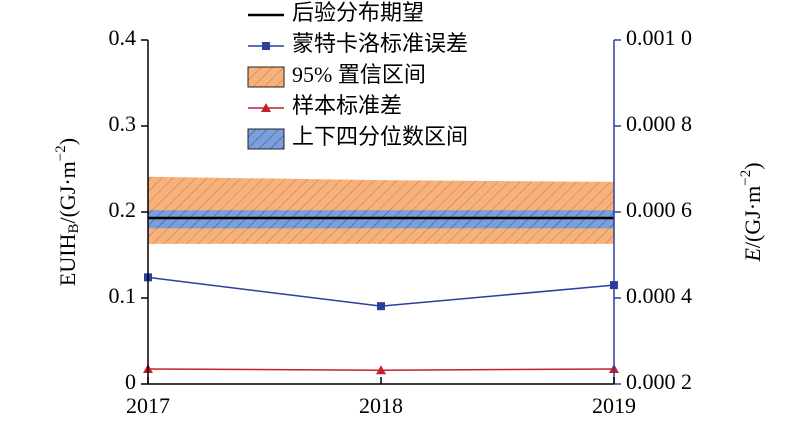 The height and width of the screenshot is (431, 800). I want to click on y-label-end: ), so click(67, 141).